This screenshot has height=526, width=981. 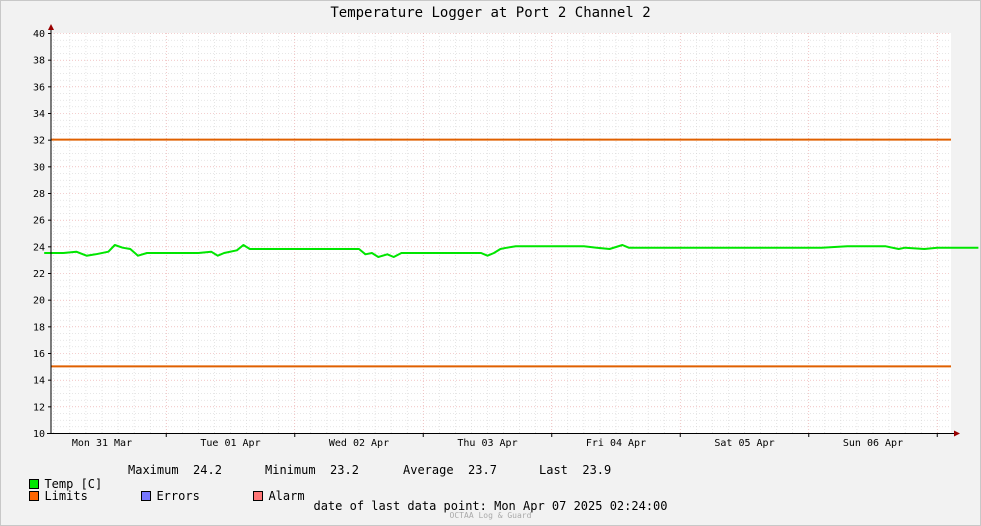 I want to click on legend-limits: Limits, so click(x=51, y=489).